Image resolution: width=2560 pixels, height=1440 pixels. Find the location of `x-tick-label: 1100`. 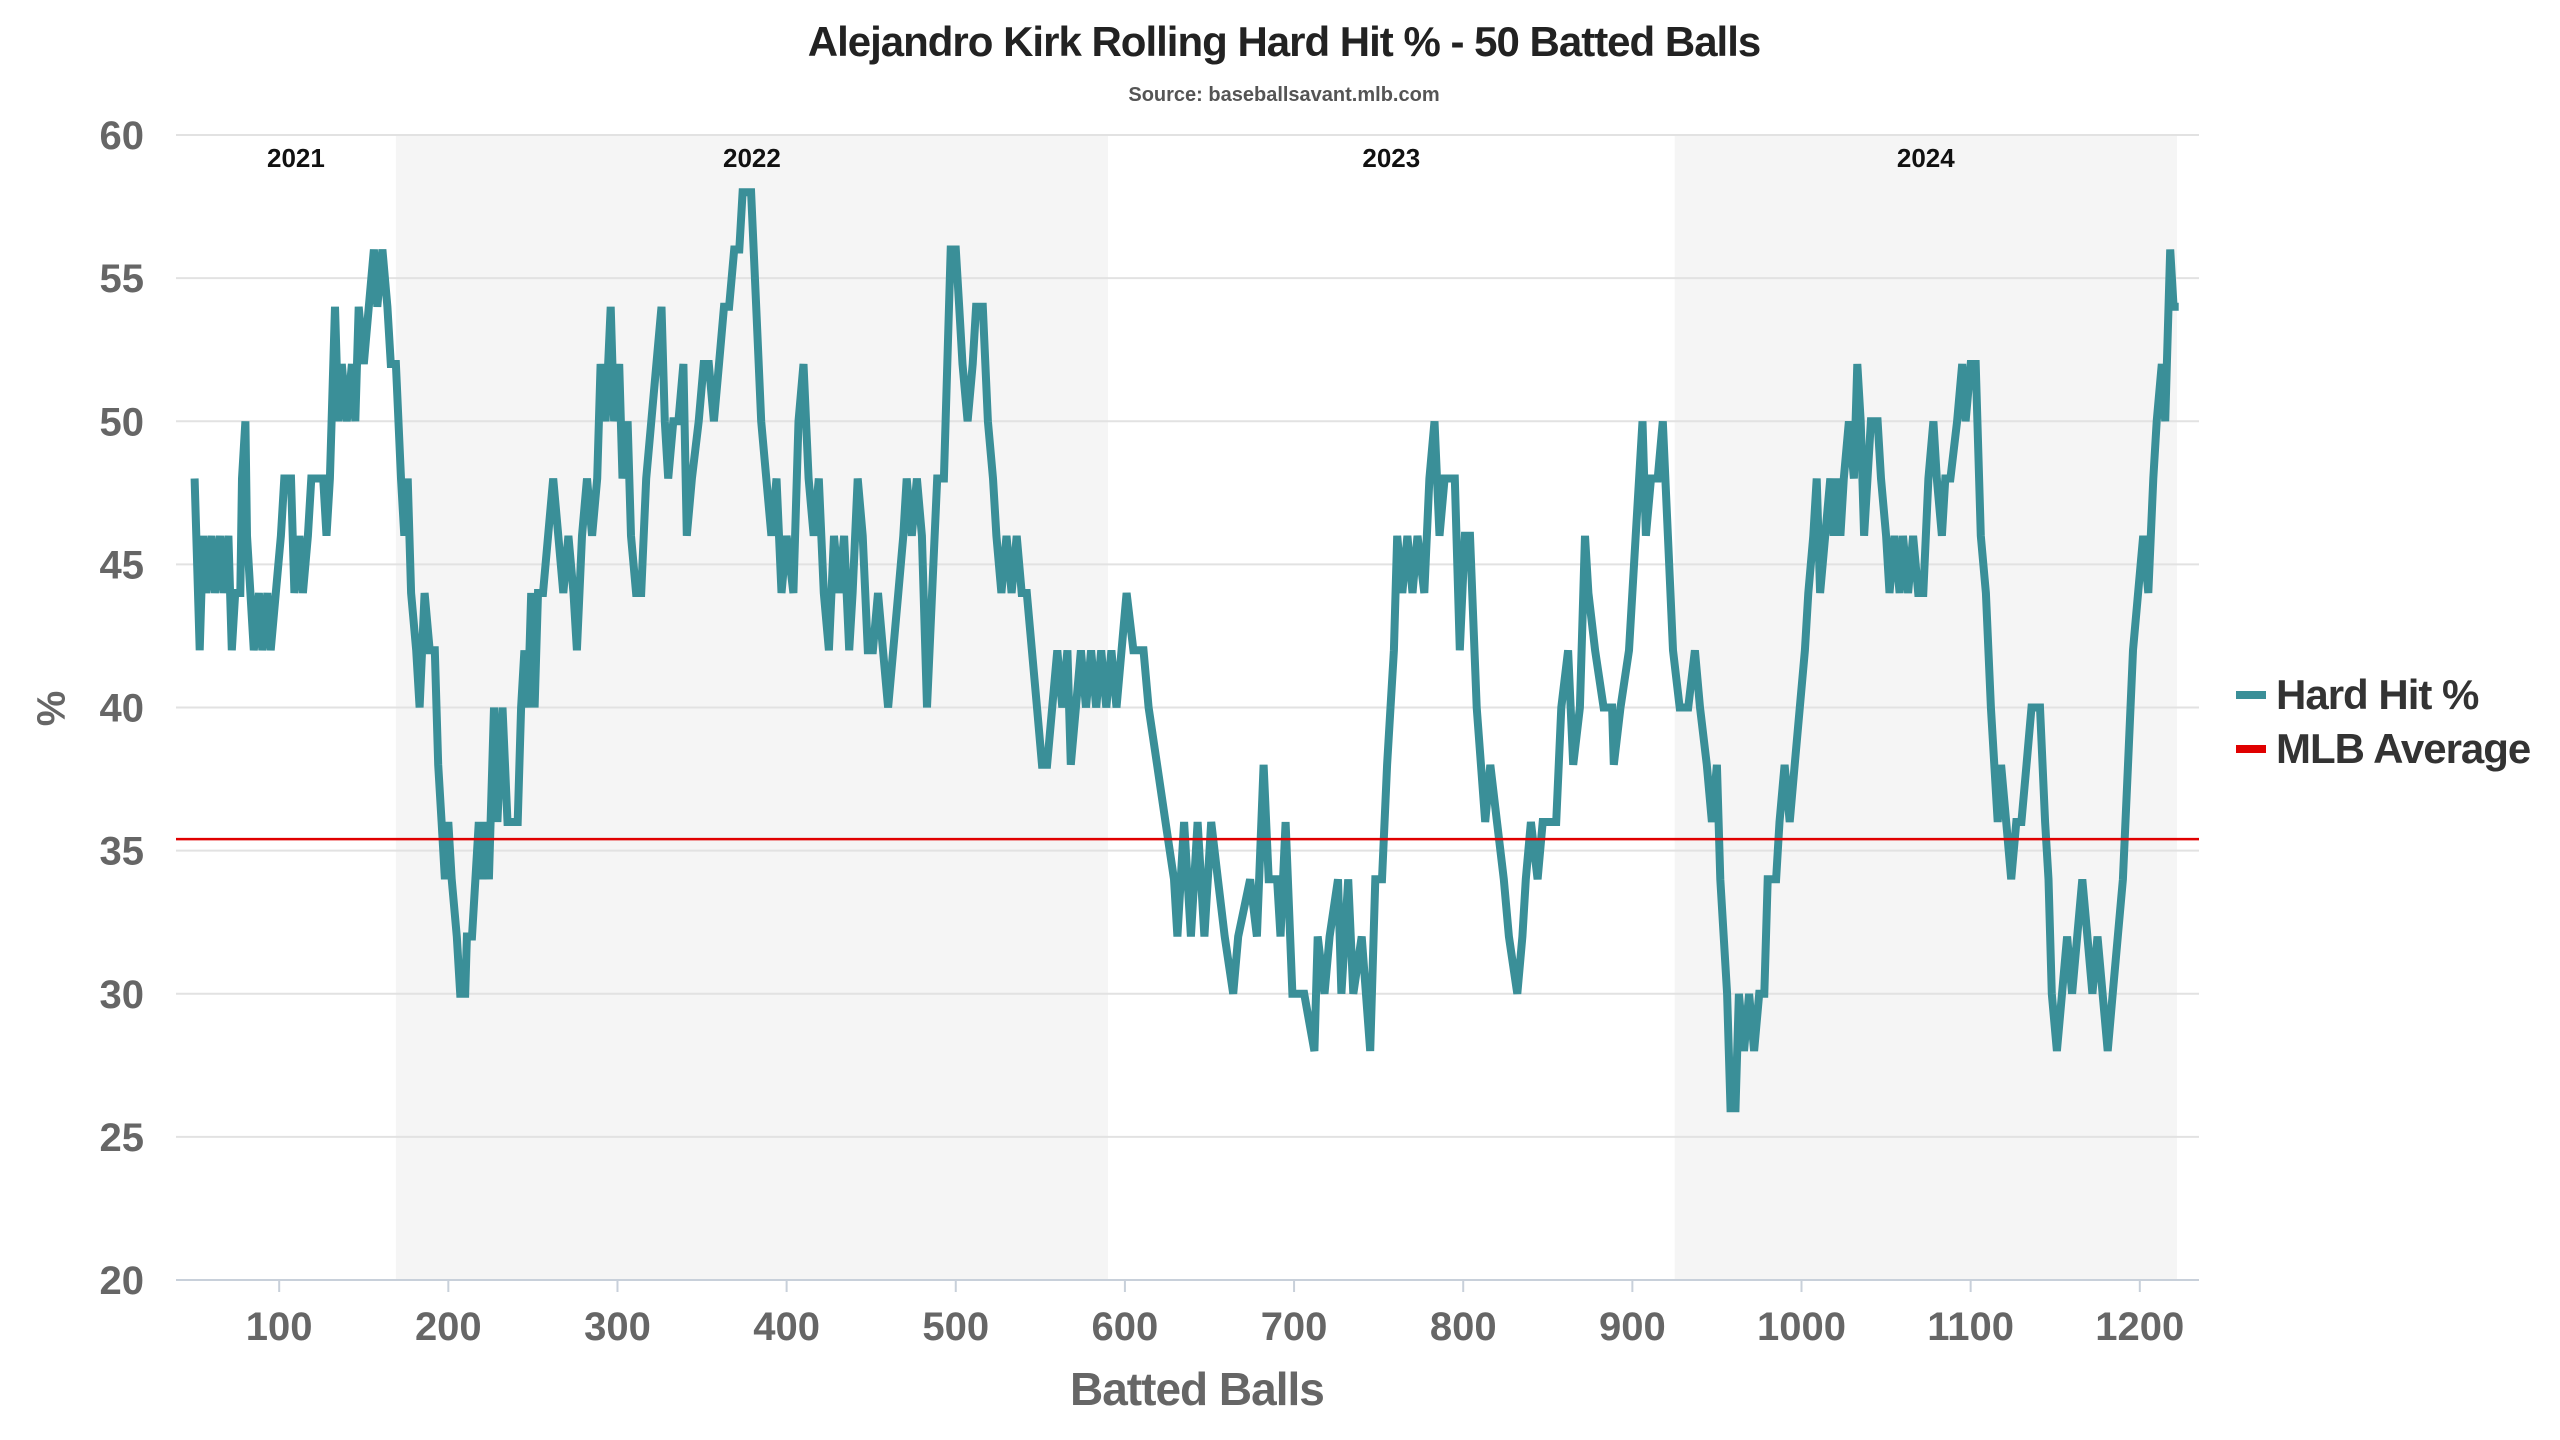

x-tick-label: 1100 is located at coordinates (1970, 1327).